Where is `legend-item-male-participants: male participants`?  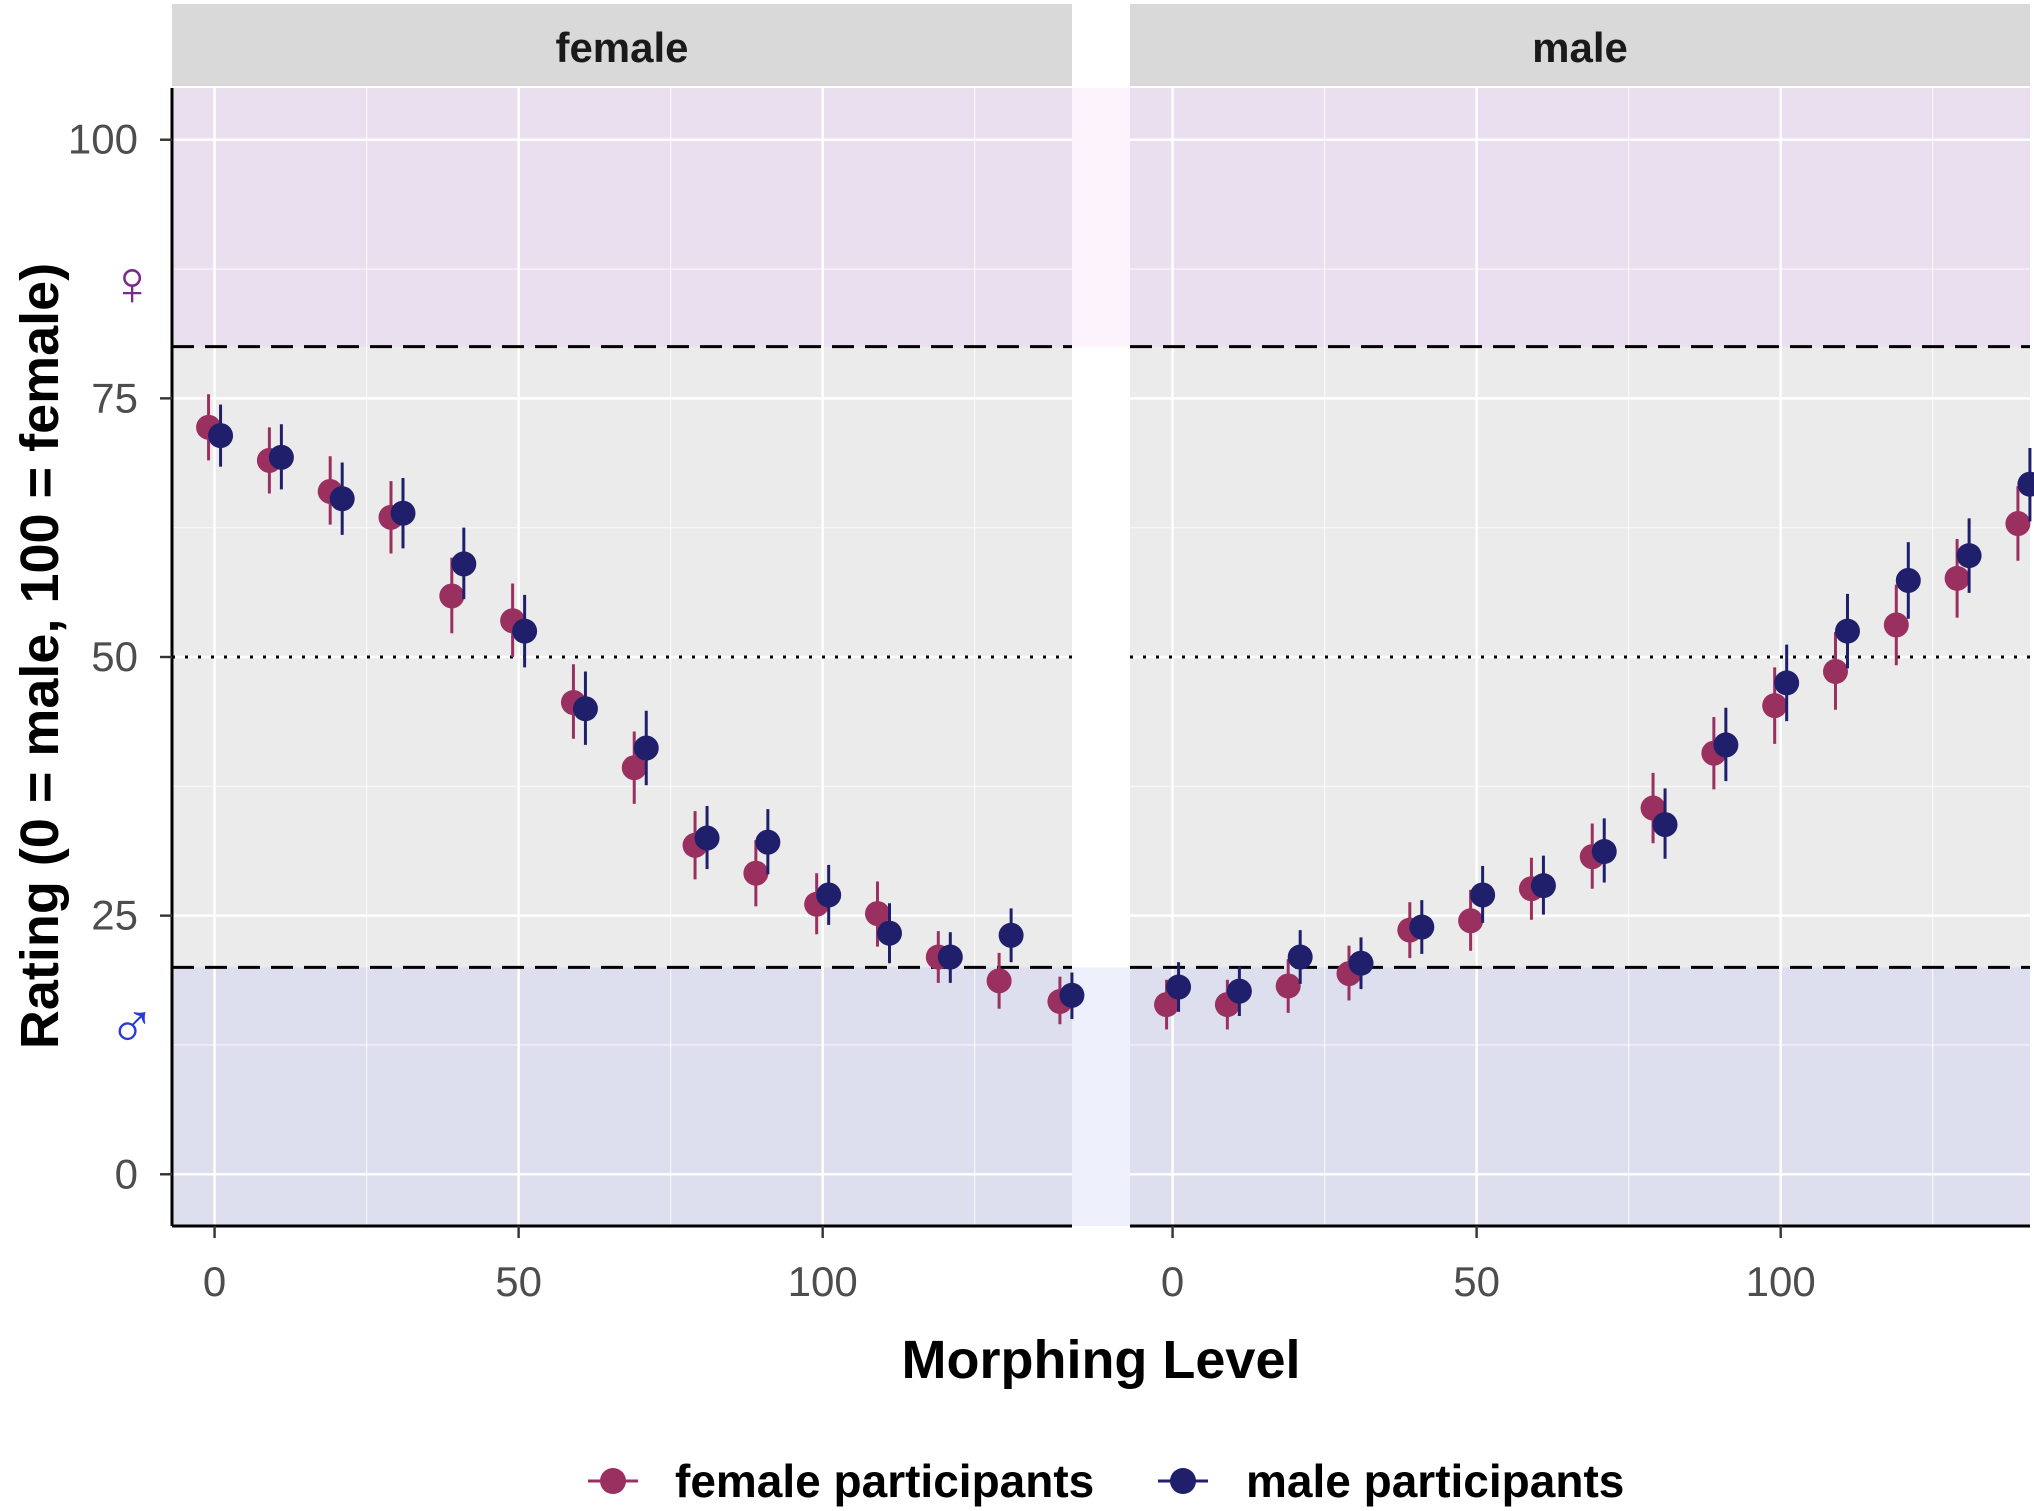 legend-item-male-participants: male participants is located at coordinates (1391, 1481).